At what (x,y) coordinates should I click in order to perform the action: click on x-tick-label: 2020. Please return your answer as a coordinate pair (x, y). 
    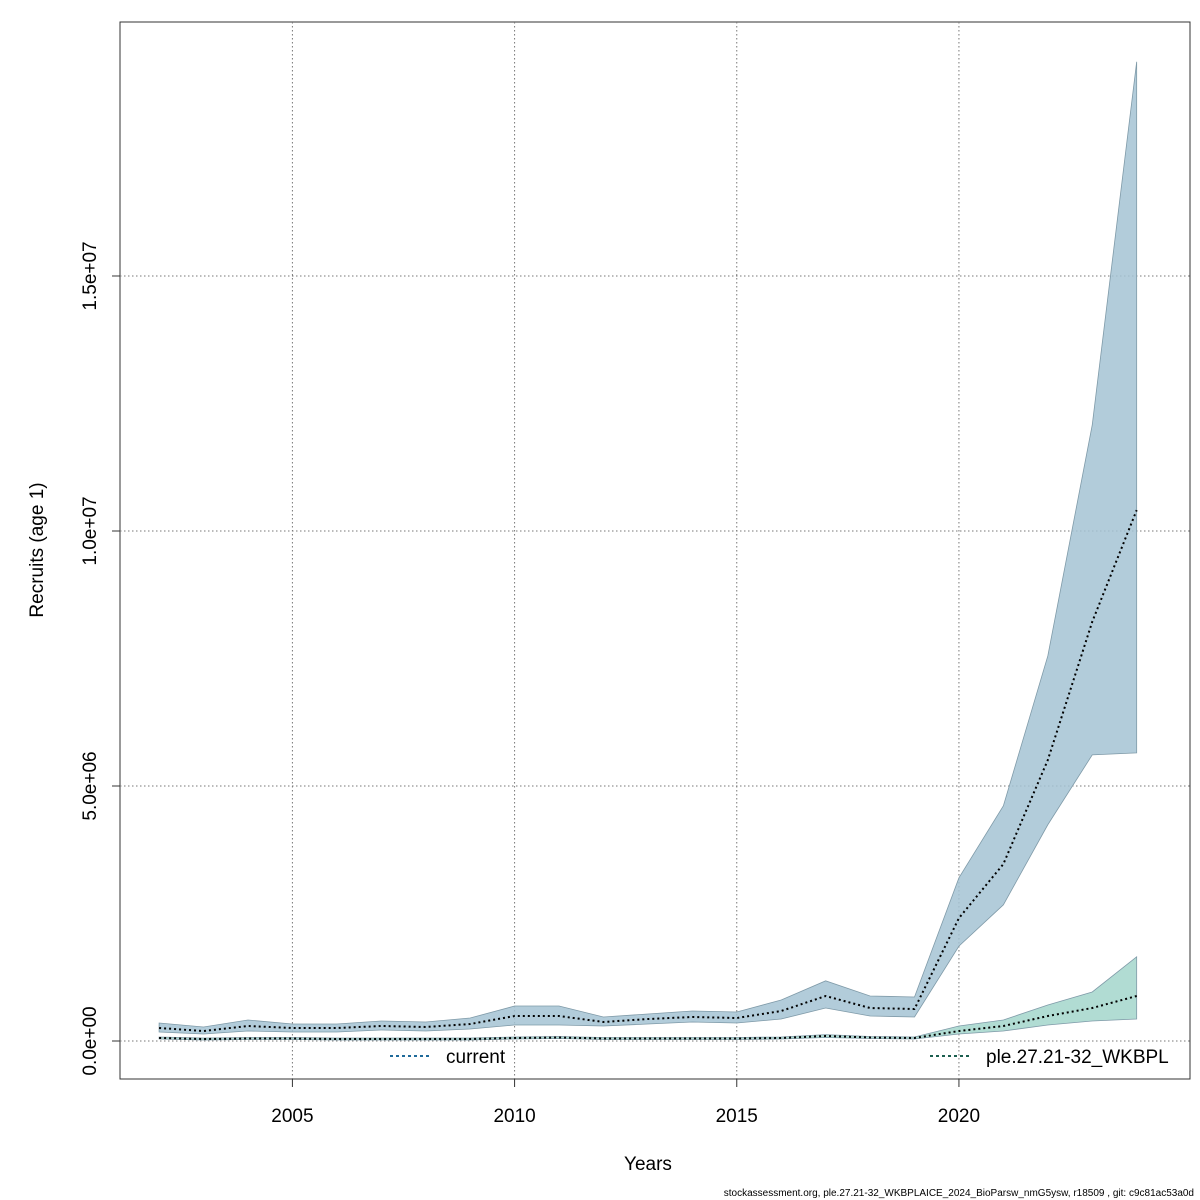
    Looking at the image, I should click on (959, 1116).